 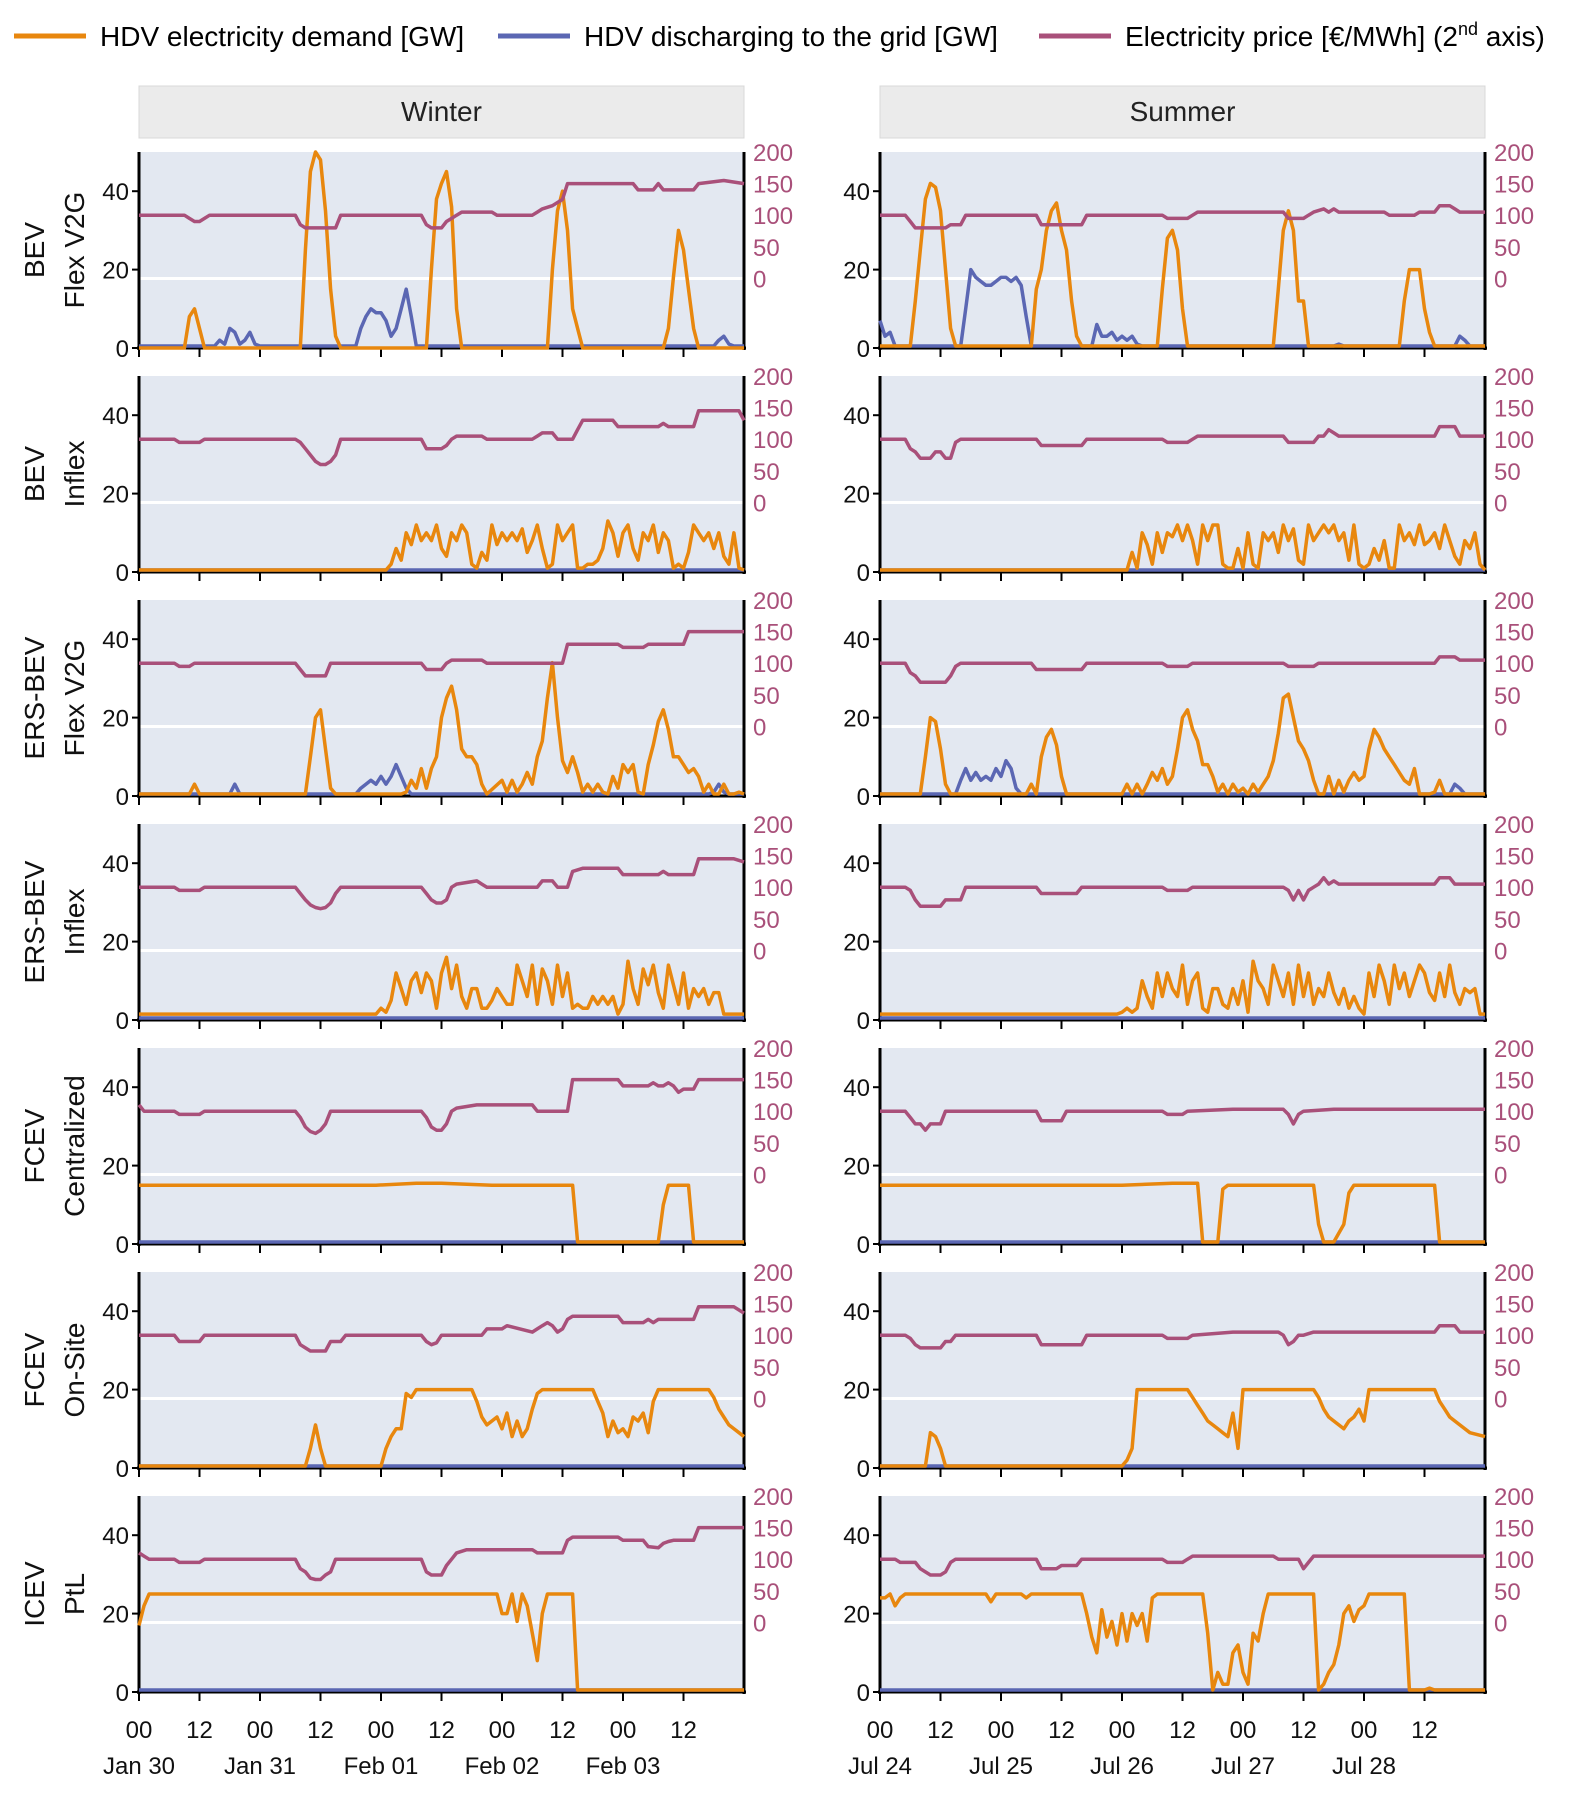 What do you see at coordinates (34, 1594) in the screenshot?
I see `row-label-line1: ICEV` at bounding box center [34, 1594].